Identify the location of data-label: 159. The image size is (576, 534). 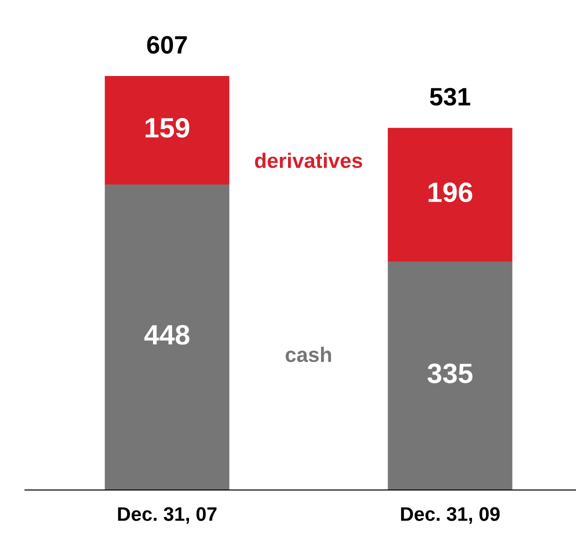
(168, 128).